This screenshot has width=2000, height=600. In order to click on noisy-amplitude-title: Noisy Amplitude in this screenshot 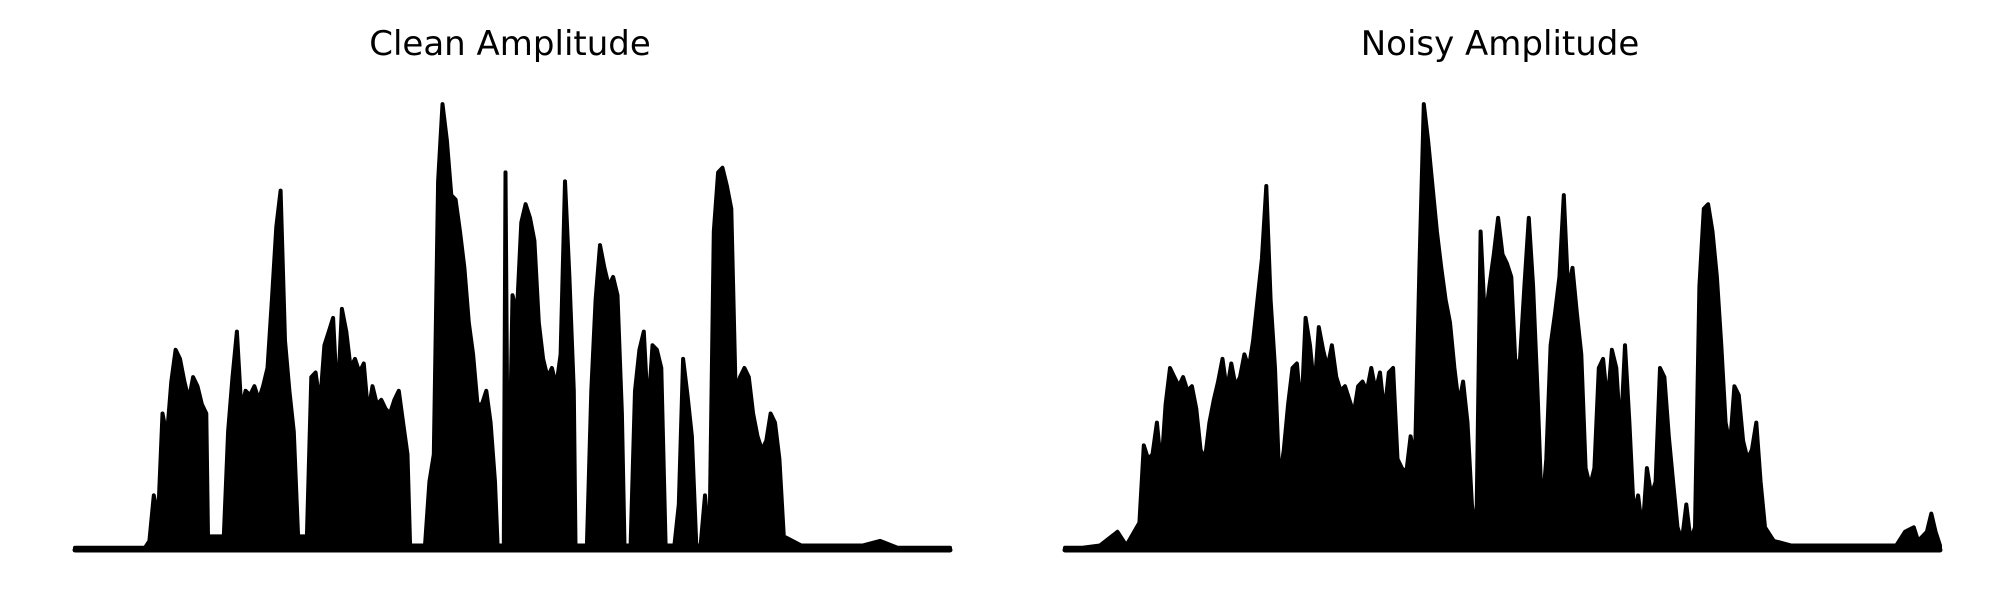, I will do `click(1500, 44)`.